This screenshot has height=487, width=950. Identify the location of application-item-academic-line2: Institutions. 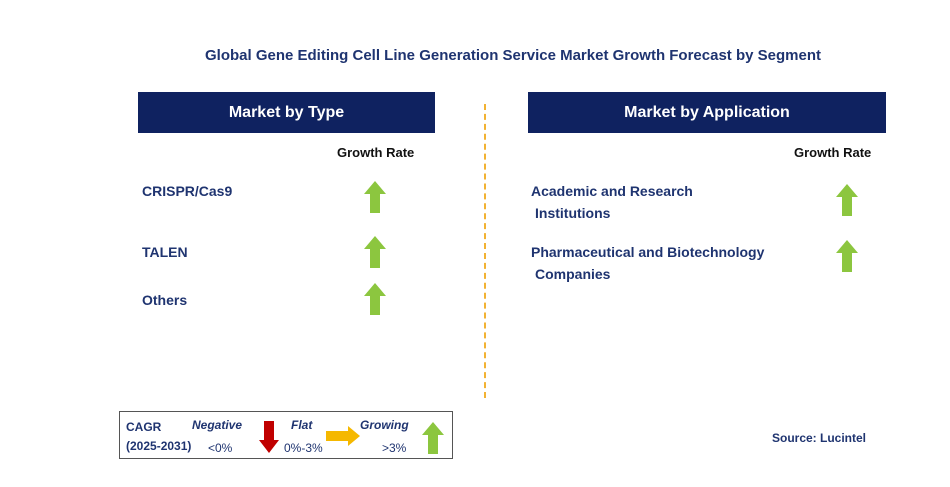
(573, 213).